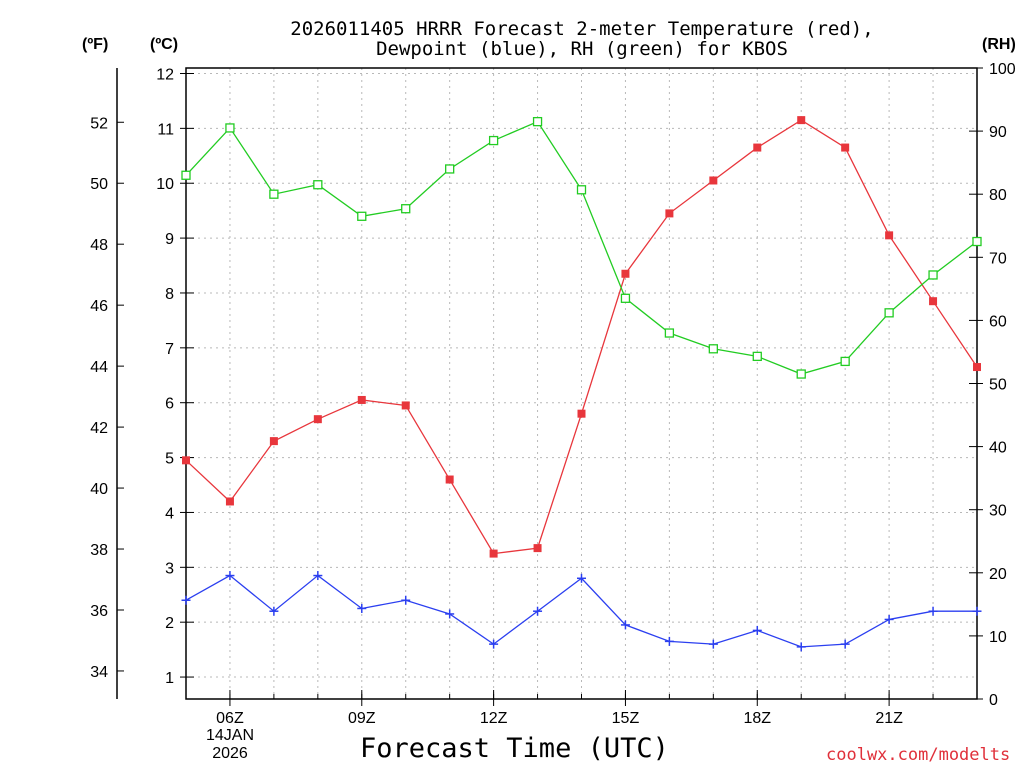 The width and height of the screenshot is (1024, 768). Describe the element at coordinates (169, 459) in the screenshot. I see `celsius-tick-label: 5` at that location.